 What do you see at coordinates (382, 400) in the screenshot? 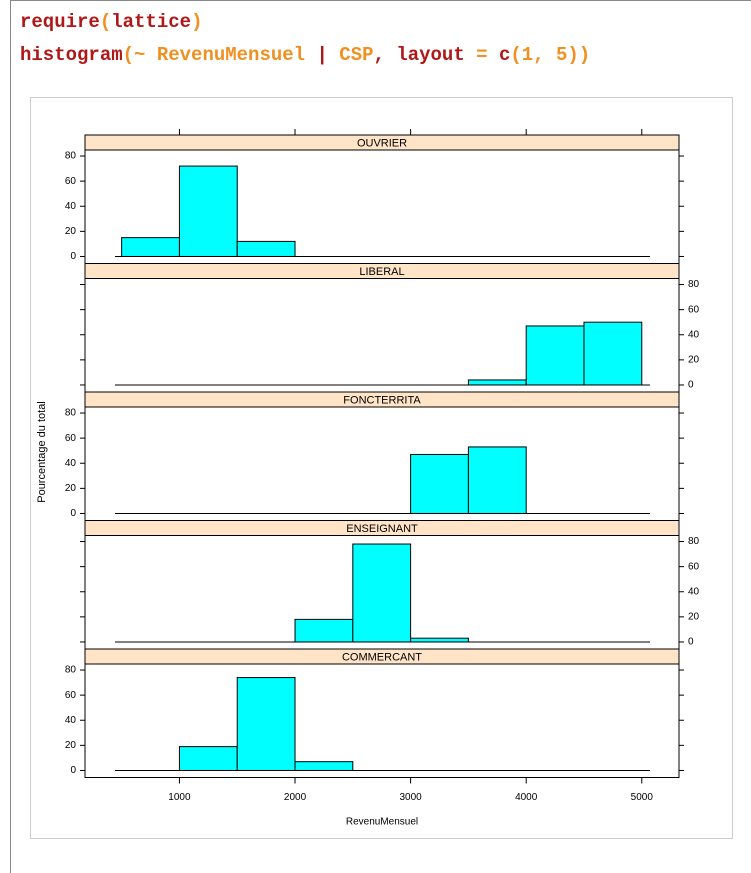
I see `strip-label: FONCTERRITA` at bounding box center [382, 400].